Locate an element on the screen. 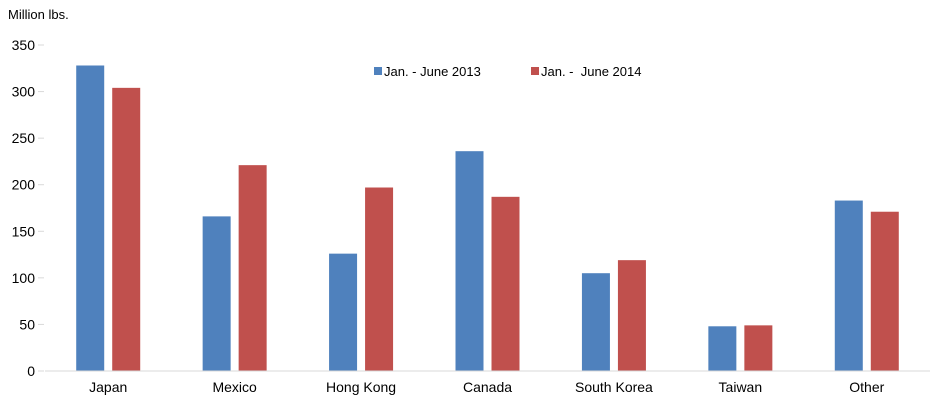  y-tick-label: 250 is located at coordinates (24, 138).